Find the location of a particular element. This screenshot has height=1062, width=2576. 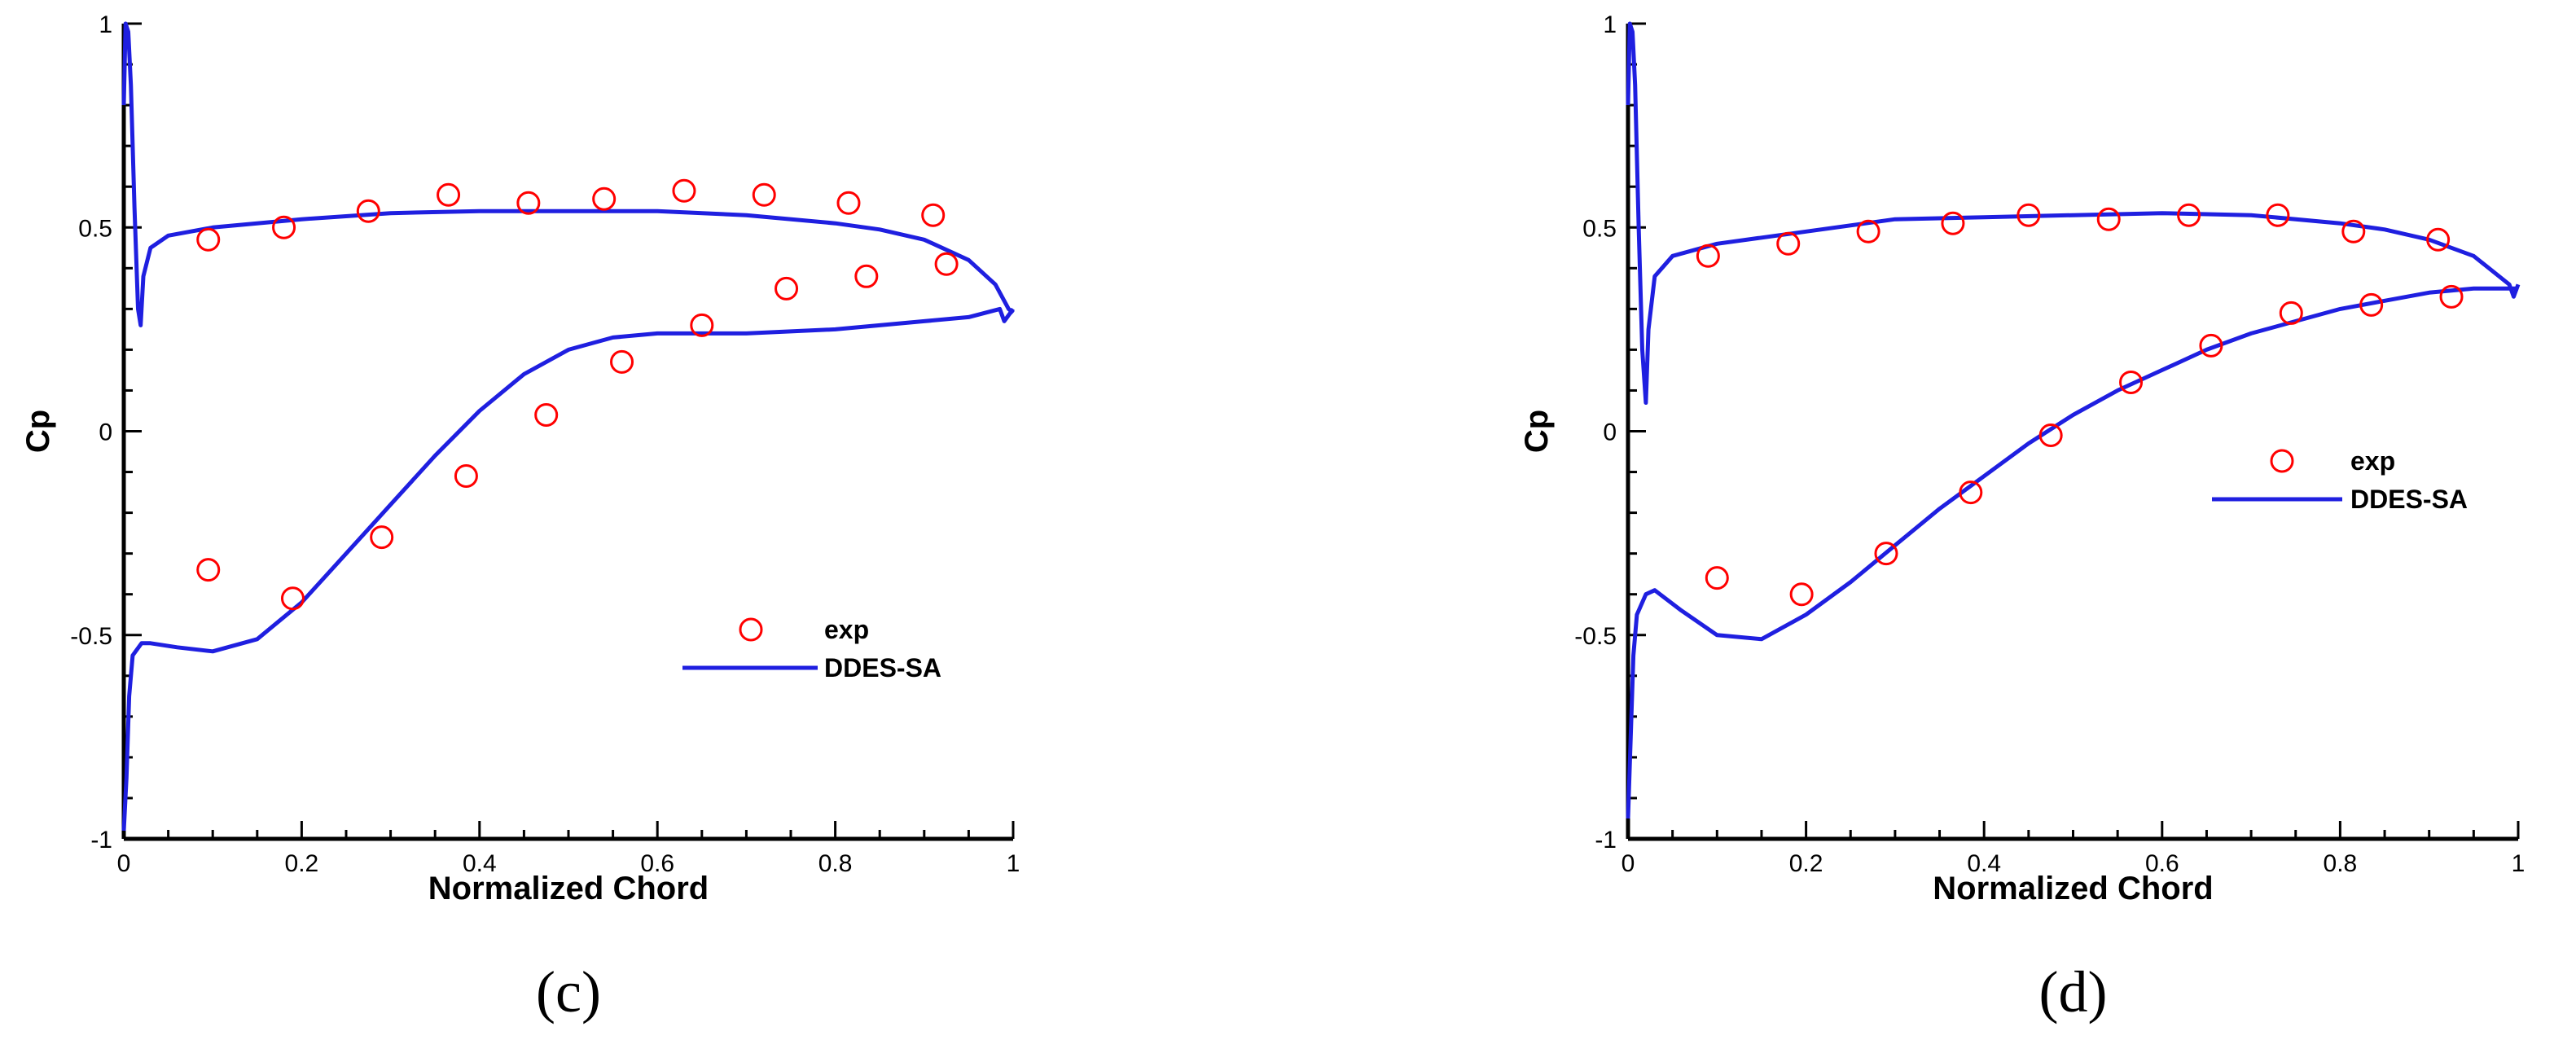

panel-label: (c) is located at coordinates (568, 992).